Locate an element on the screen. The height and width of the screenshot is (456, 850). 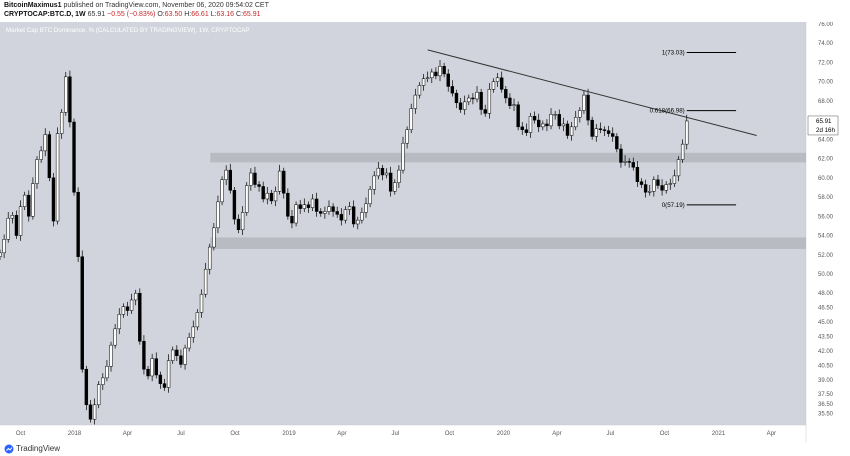
tradingview-brand: TradingView is located at coordinates (38, 448).